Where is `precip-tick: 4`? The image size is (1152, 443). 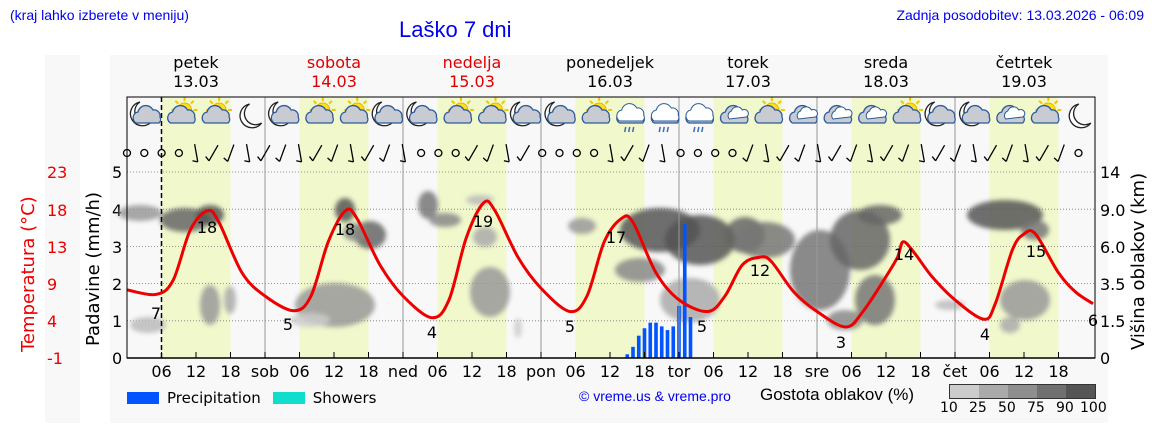
precip-tick: 4 is located at coordinates (117, 210).